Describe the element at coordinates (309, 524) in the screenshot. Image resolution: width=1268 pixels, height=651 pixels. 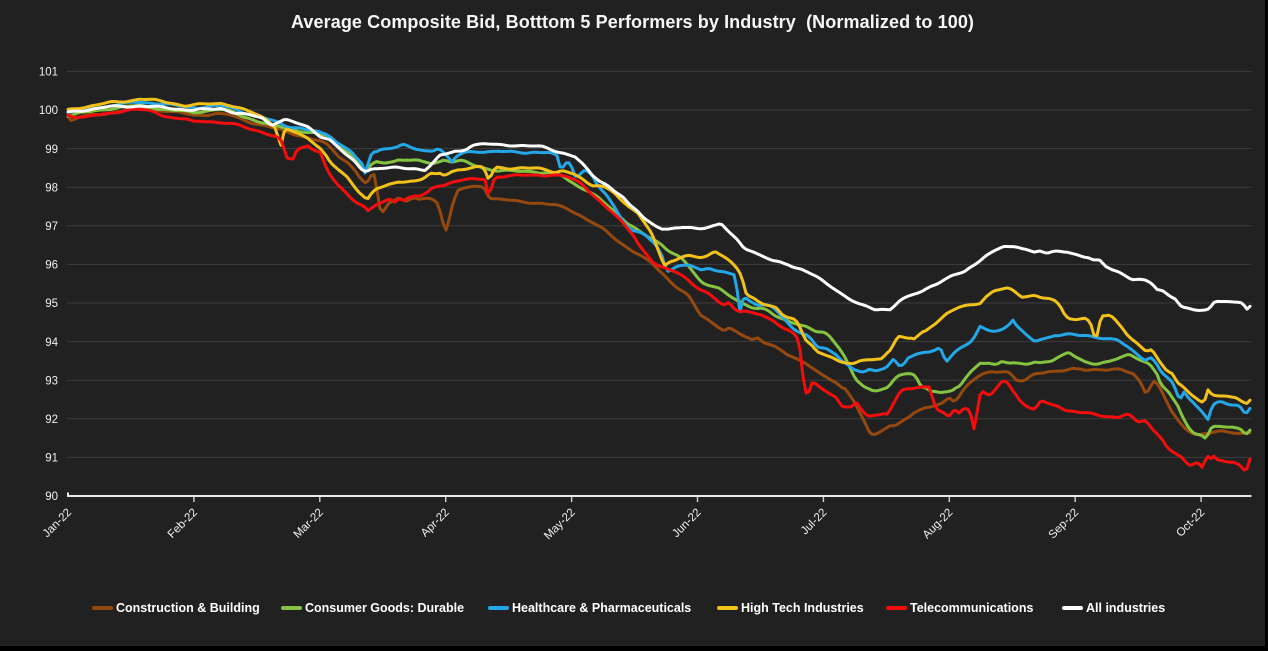
I see `svg-text: Mar-22` at that location.